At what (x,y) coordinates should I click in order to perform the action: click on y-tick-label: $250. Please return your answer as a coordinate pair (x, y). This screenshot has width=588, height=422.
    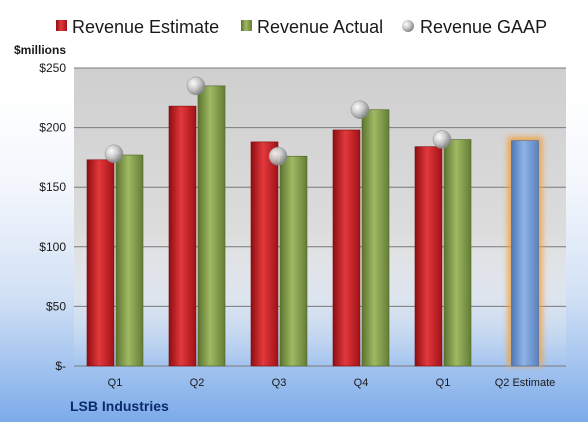
    Looking at the image, I should click on (52, 68).